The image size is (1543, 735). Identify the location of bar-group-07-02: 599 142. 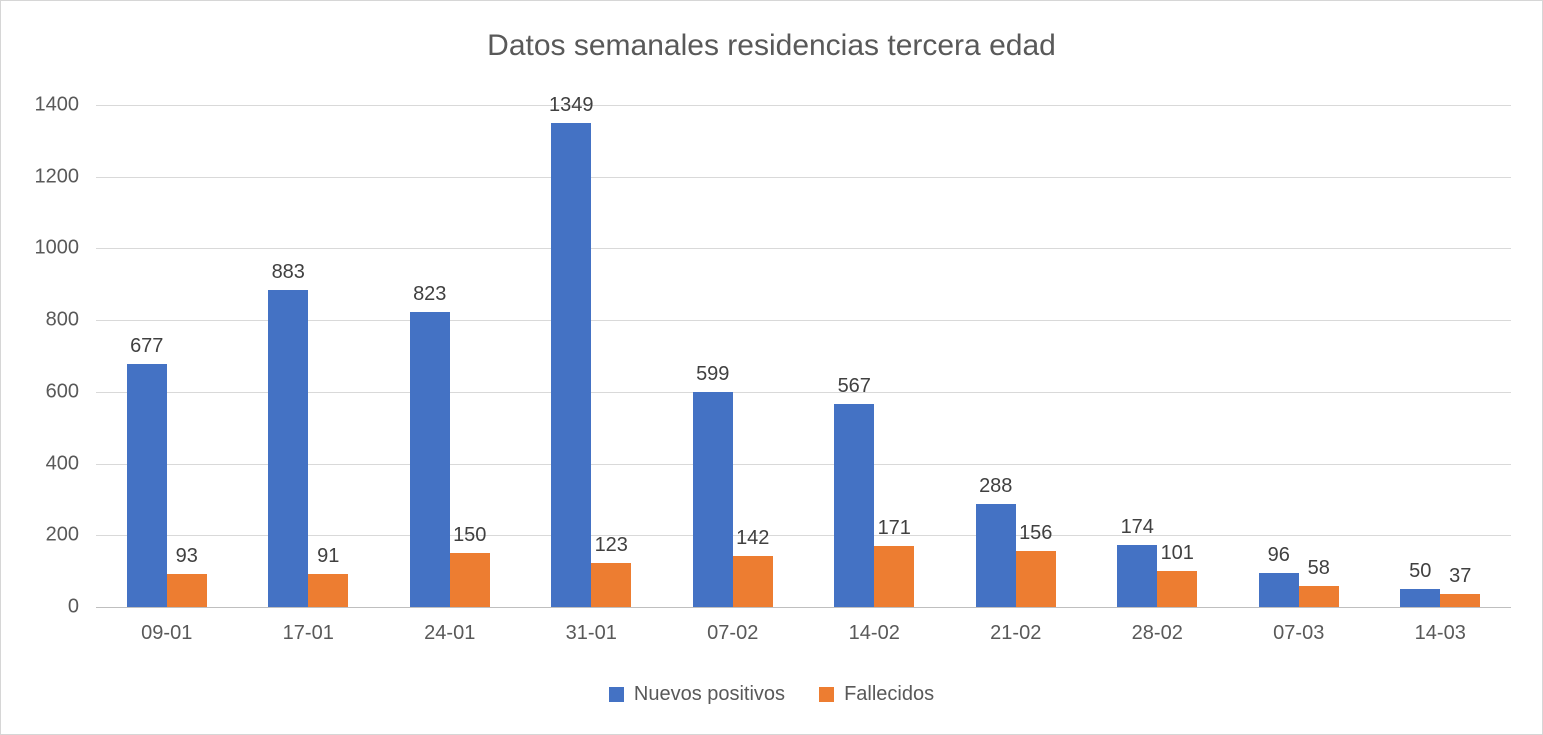
(733, 356).